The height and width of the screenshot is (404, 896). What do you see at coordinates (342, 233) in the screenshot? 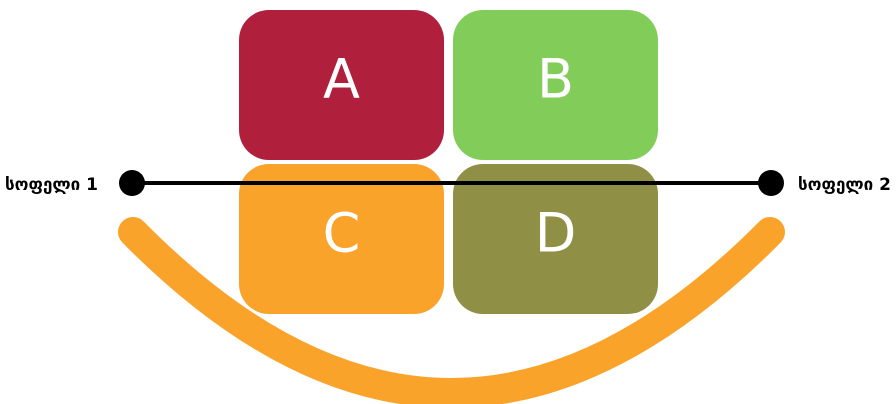
I see `box-label: C` at bounding box center [342, 233].